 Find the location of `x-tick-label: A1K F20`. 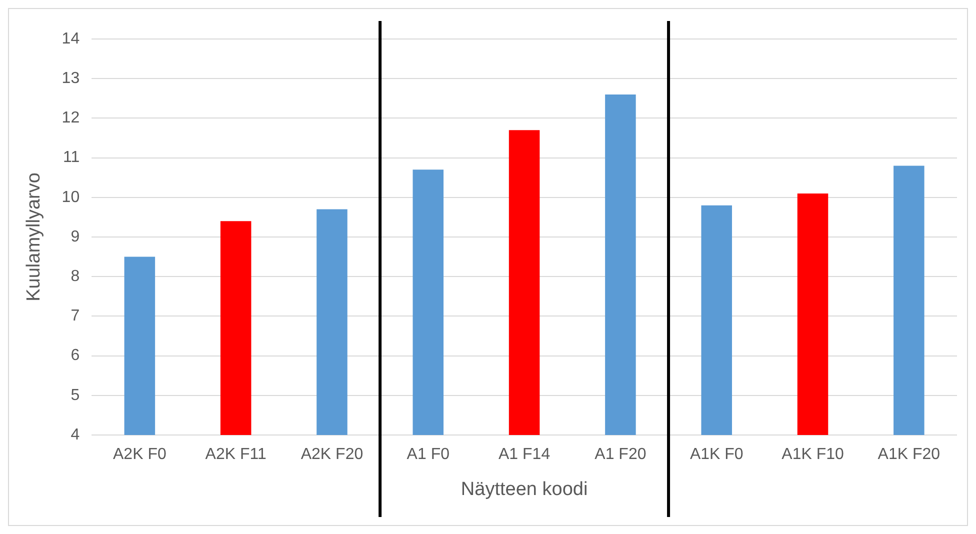

x-tick-label: A1K F20 is located at coordinates (909, 455).